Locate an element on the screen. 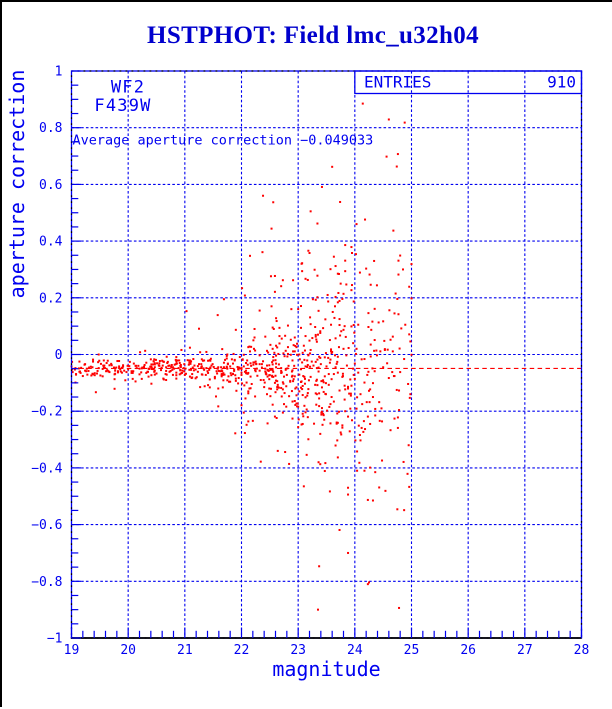 The width and height of the screenshot is (612, 709). x-tick-label: 23 is located at coordinates (298, 650).